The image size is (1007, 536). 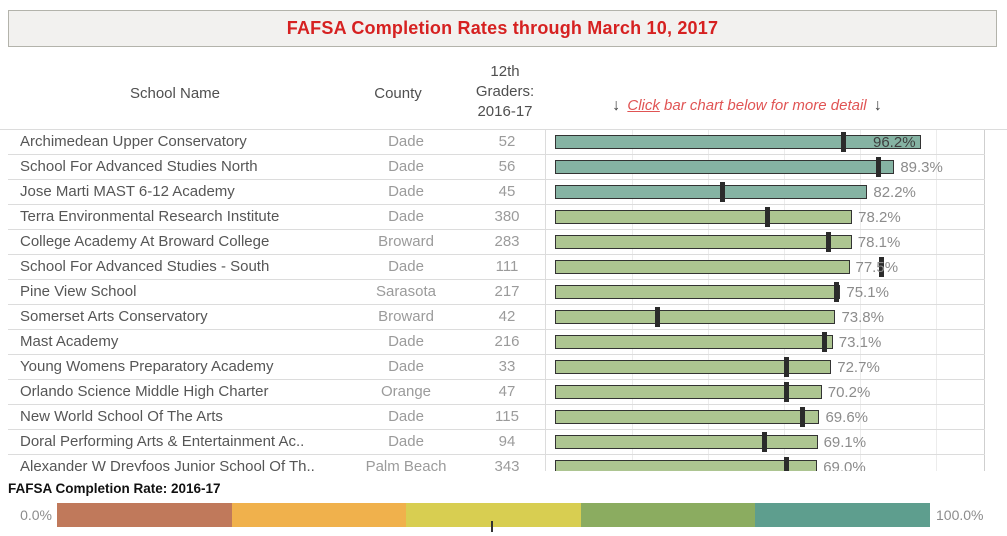 I want to click on bar-cell: 78.1%, so click(x=765, y=242).